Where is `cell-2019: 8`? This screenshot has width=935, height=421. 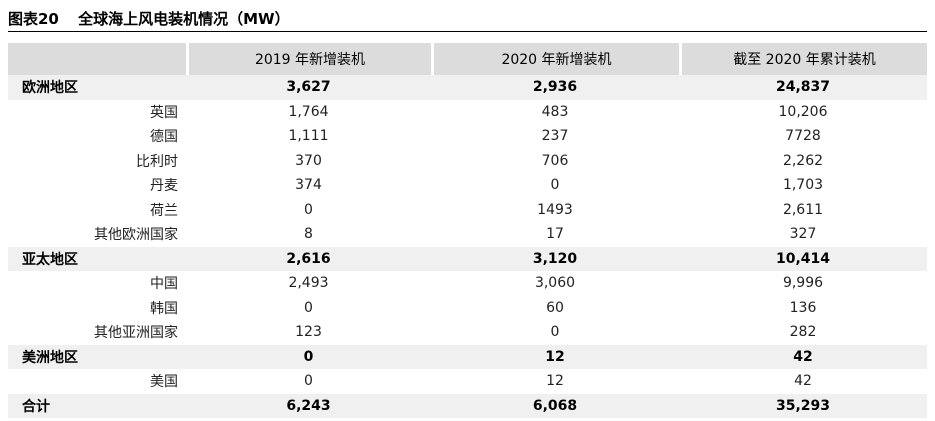 cell-2019: 8 is located at coordinates (308, 234).